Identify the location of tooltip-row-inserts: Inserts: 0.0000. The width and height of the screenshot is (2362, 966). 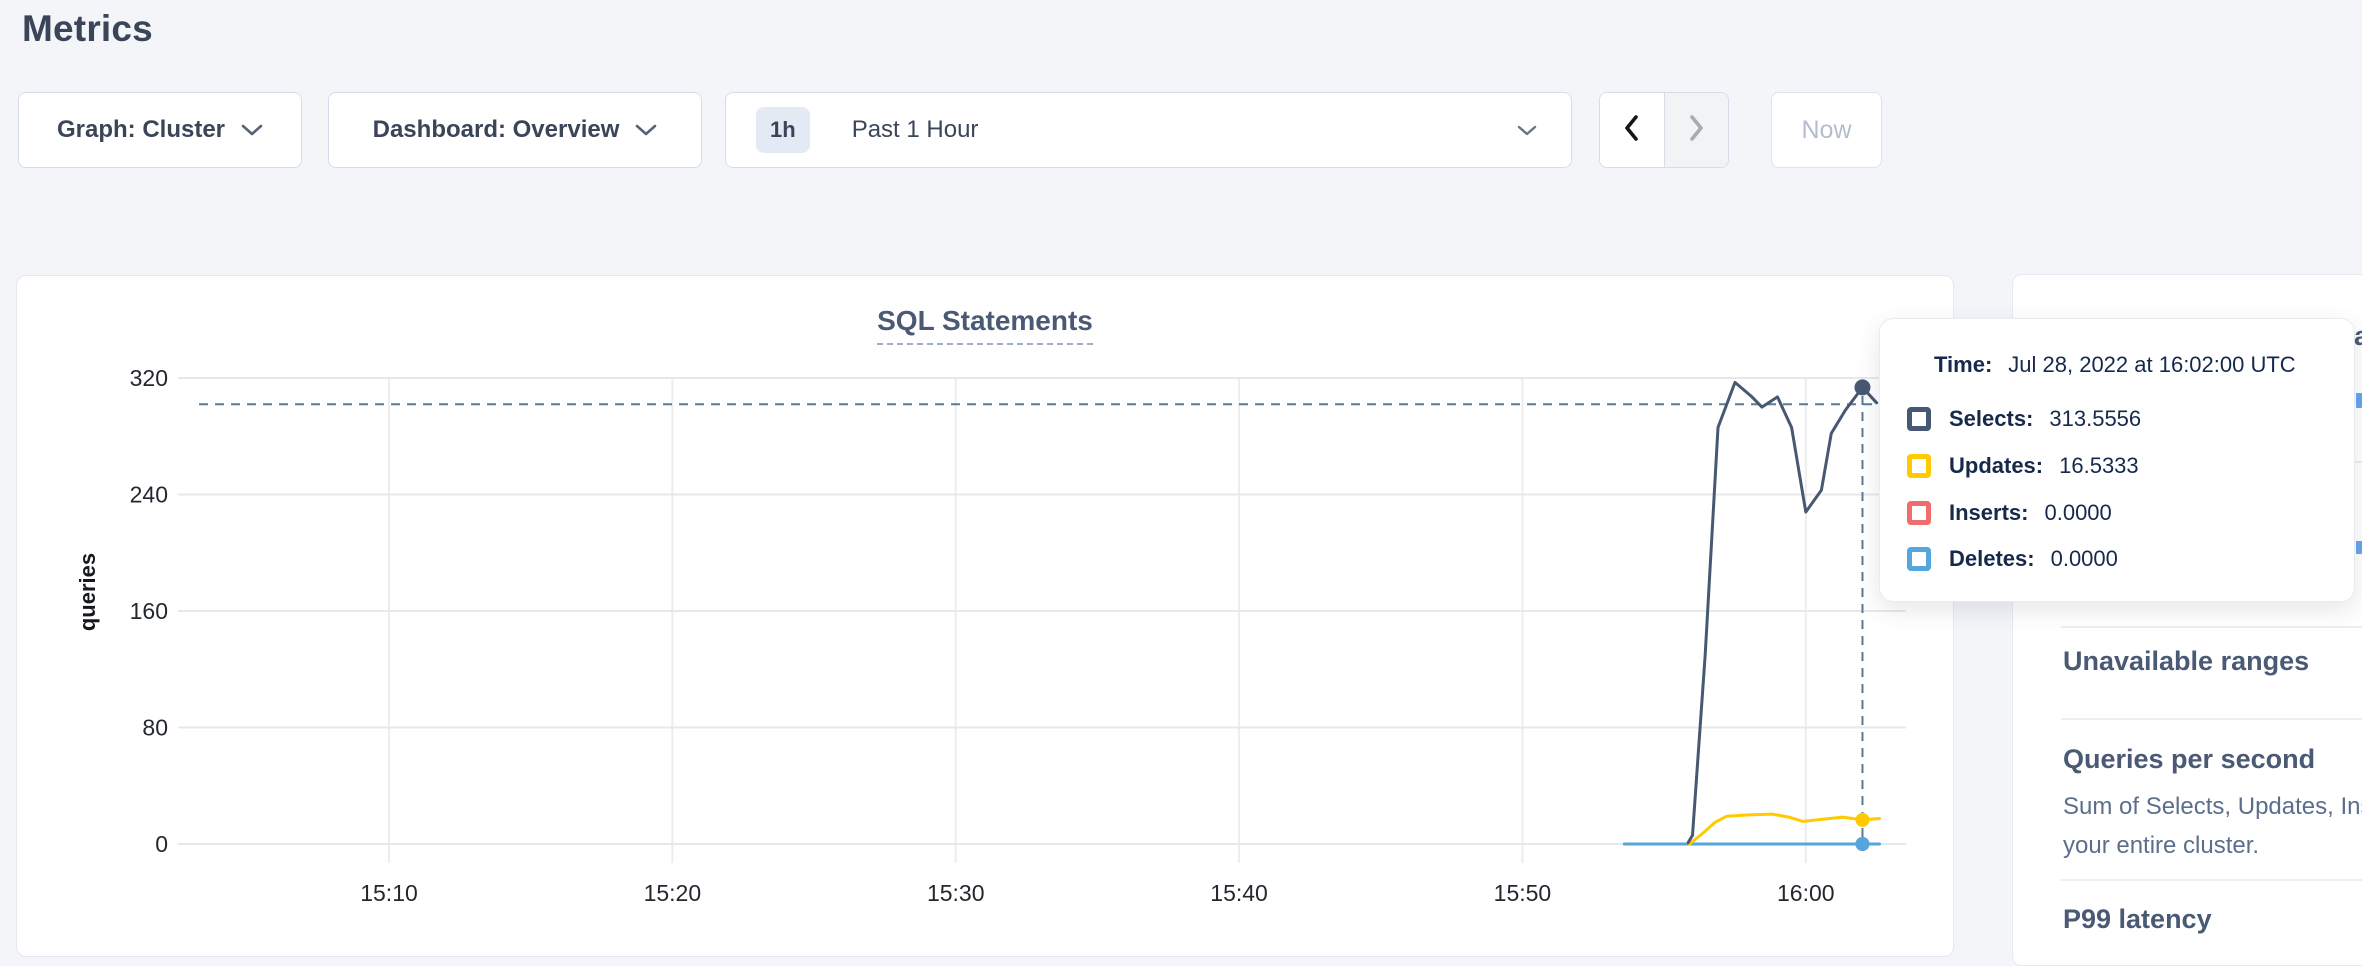
(2009, 513).